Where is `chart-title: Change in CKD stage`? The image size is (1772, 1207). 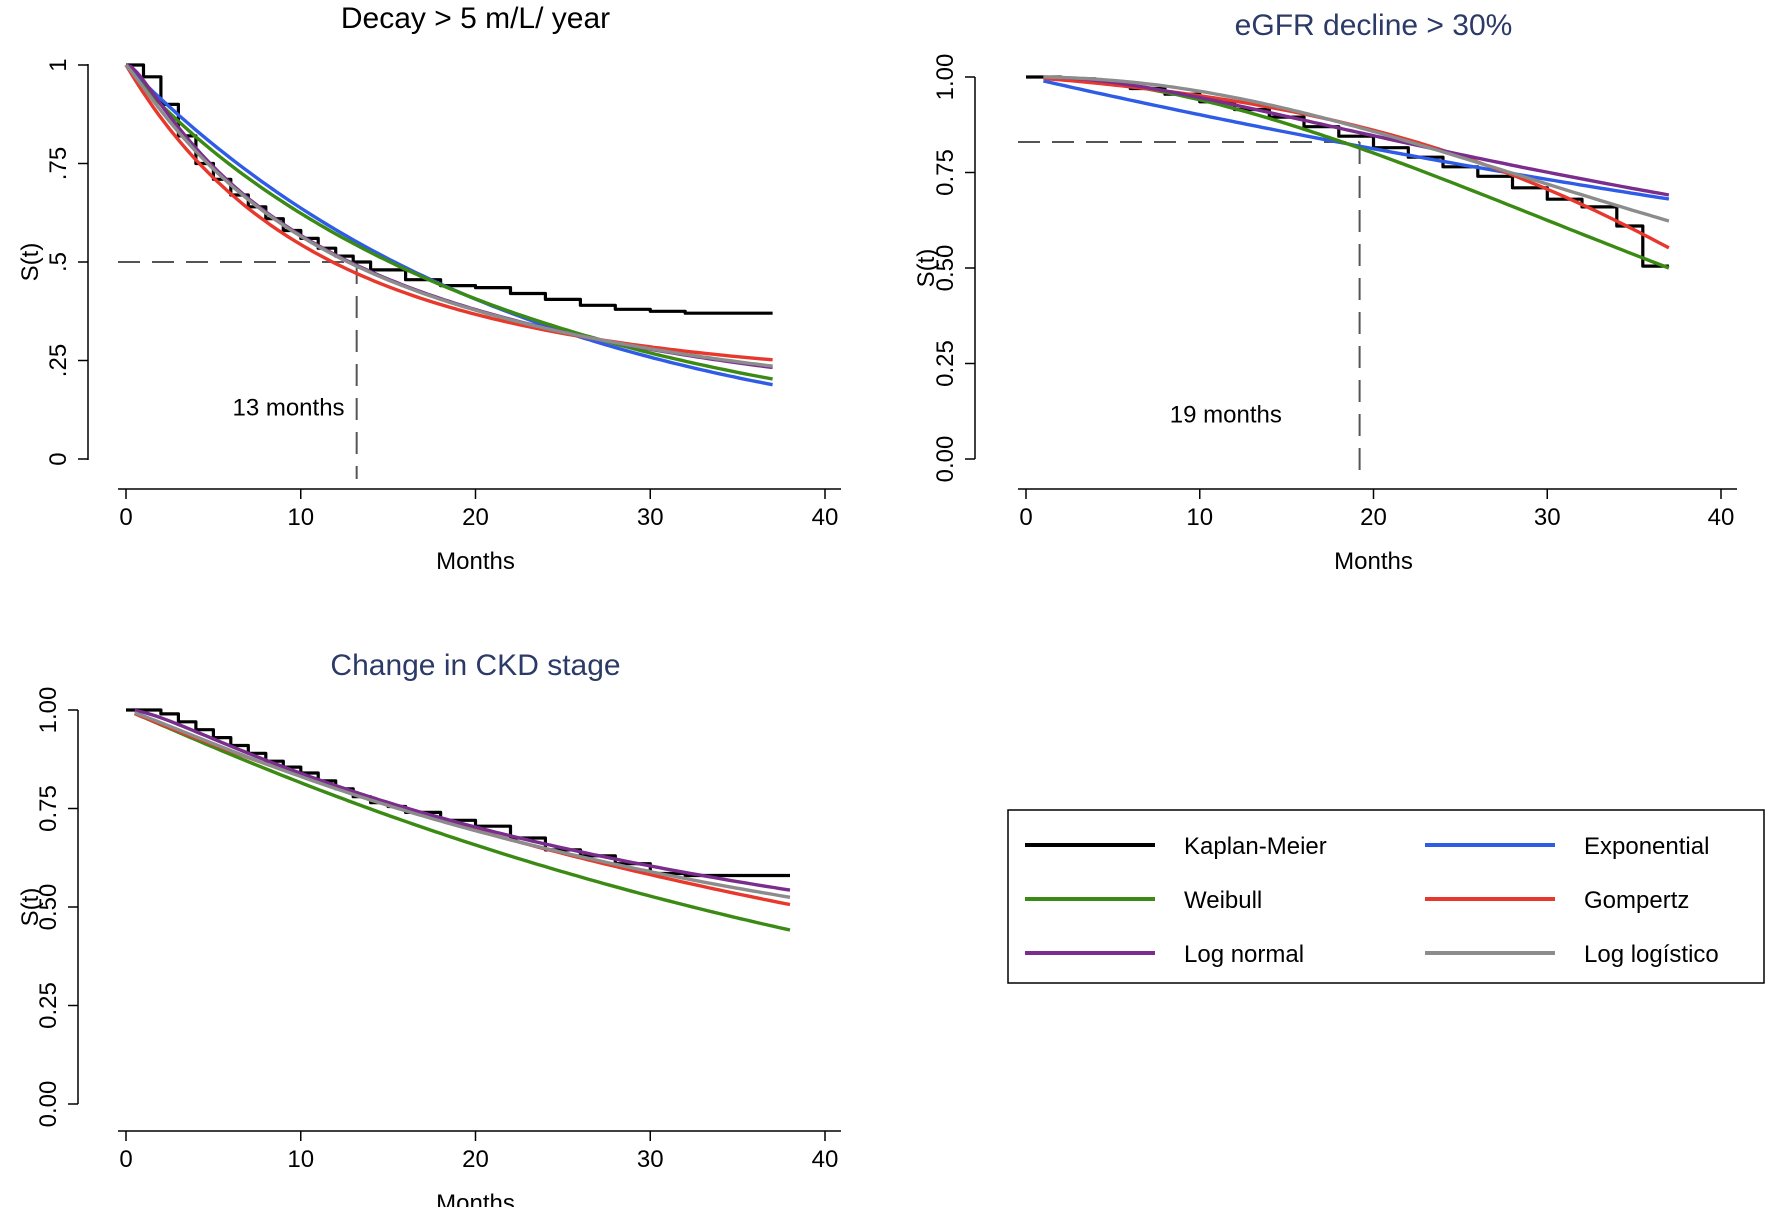 chart-title: Change in CKD stage is located at coordinates (475, 665).